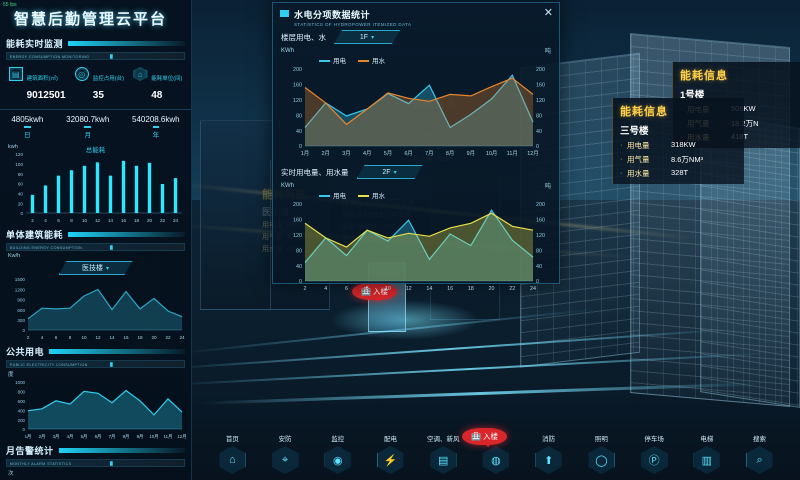  I want to click on total-unit: 日, so click(27, 132).